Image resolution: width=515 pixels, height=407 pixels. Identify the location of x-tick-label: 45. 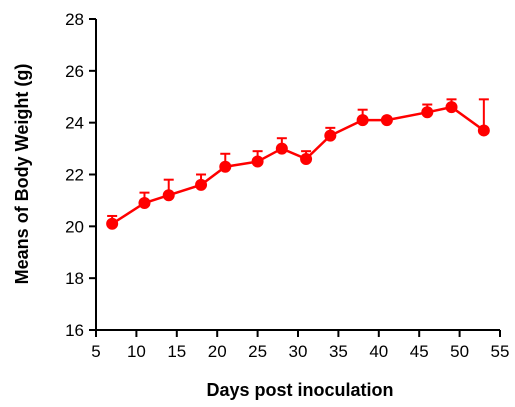
(419, 351).